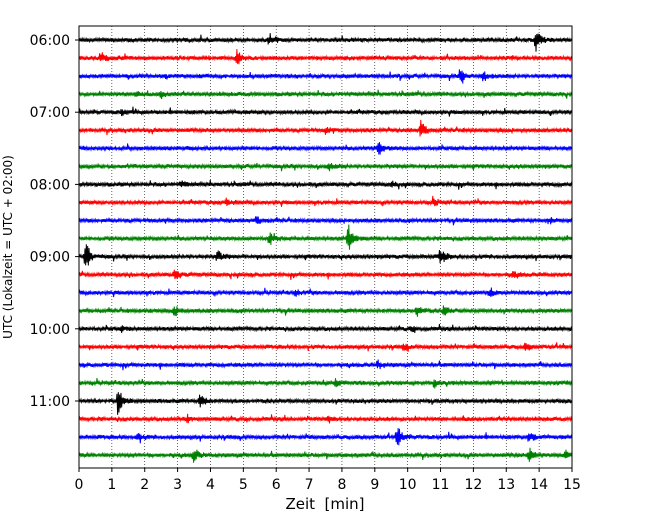 The image size is (650, 520). I want to click on x-tick-label: 15, so click(572, 485).